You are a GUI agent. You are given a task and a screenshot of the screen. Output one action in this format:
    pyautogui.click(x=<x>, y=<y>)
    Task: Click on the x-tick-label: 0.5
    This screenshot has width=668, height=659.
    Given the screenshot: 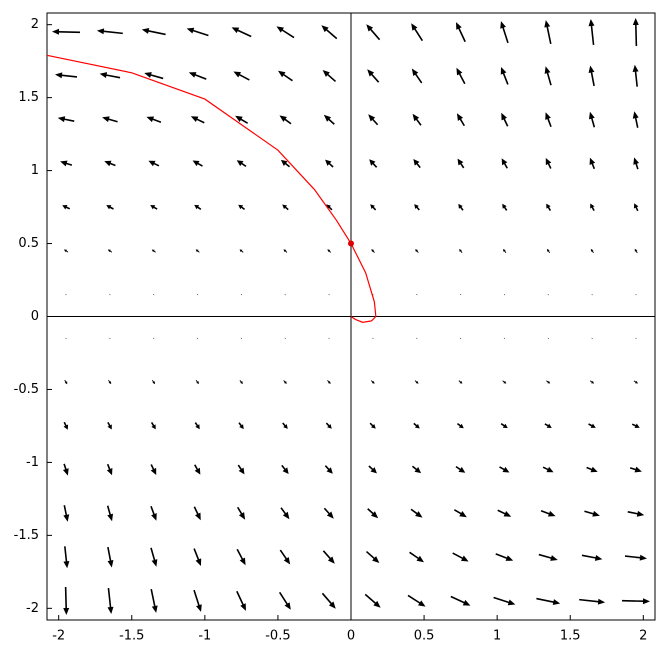 What is the action you would take?
    pyautogui.click(x=424, y=636)
    